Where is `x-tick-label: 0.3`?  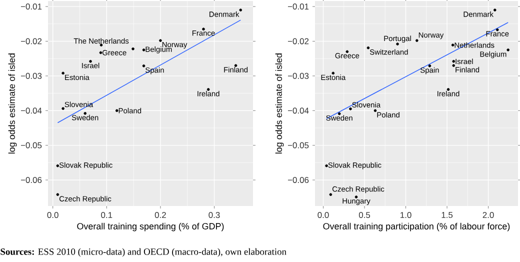
x-tick-label: 0.3 is located at coordinates (214, 215).